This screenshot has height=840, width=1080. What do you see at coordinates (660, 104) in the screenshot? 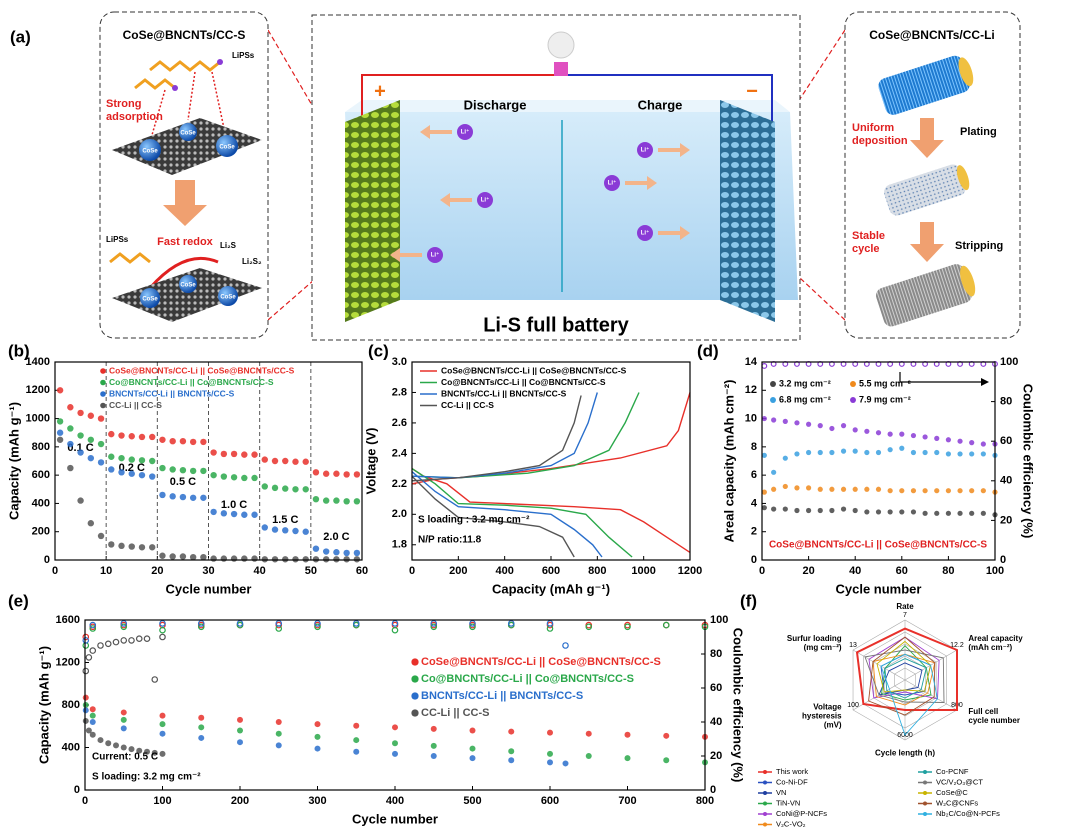
I see `label: Charge` at bounding box center [660, 104].